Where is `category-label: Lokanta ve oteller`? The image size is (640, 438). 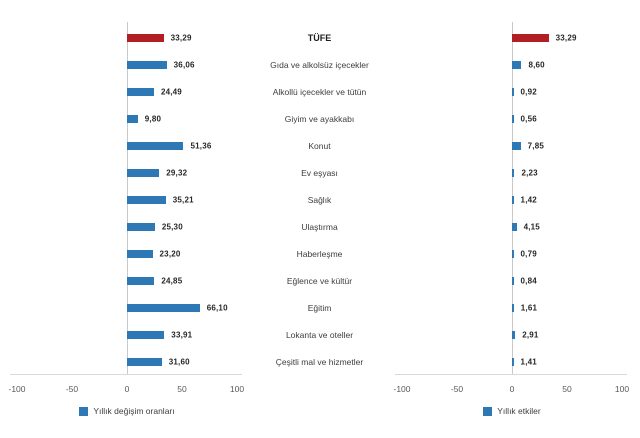 category-label: Lokanta ve oteller is located at coordinates (319, 334).